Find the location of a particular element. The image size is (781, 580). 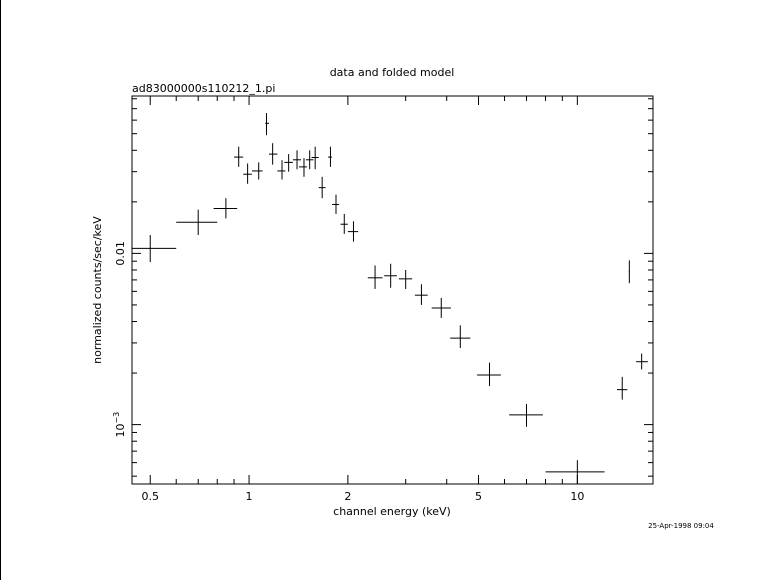

x-tick-label: 1 is located at coordinates (249, 496).